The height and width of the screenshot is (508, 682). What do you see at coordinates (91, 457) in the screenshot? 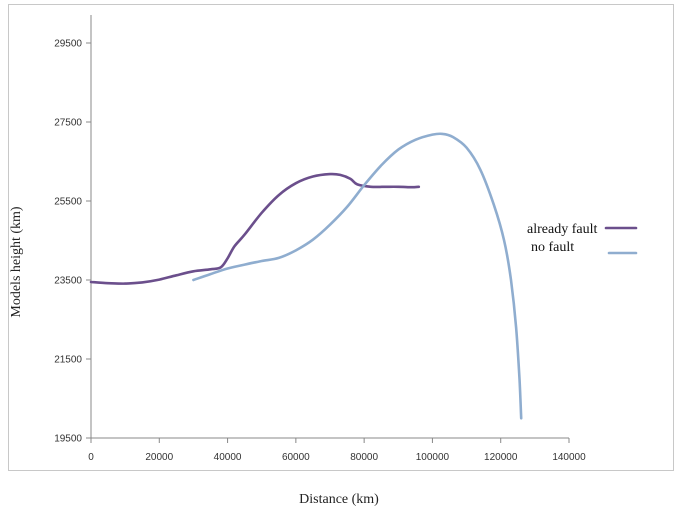
I see `x-tick-label: 0` at bounding box center [91, 457].